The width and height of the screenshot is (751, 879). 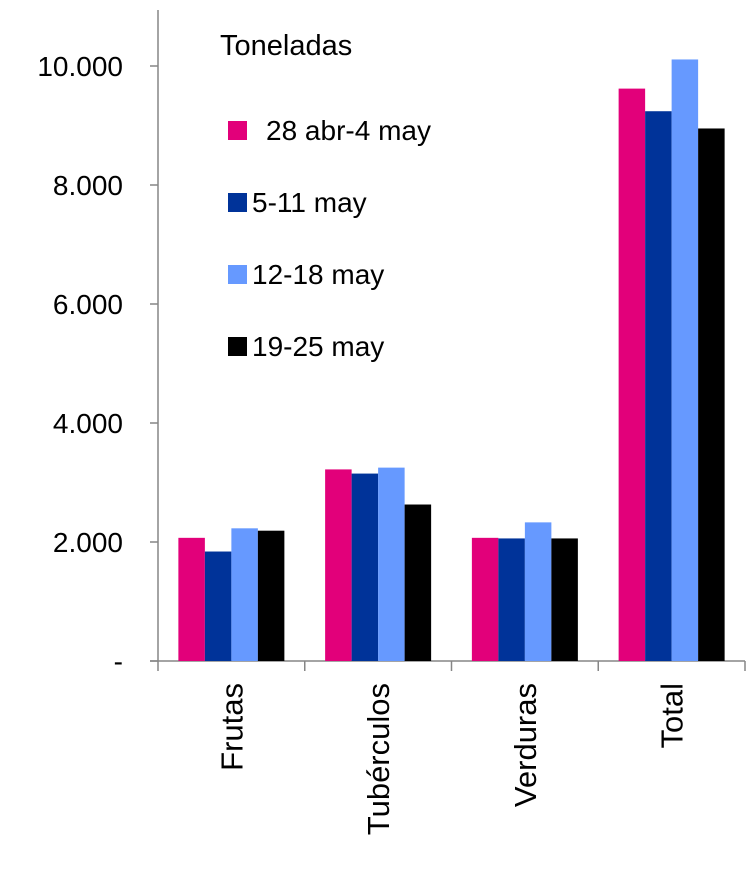 I want to click on chart-title: Toneladas, so click(x=286, y=46).